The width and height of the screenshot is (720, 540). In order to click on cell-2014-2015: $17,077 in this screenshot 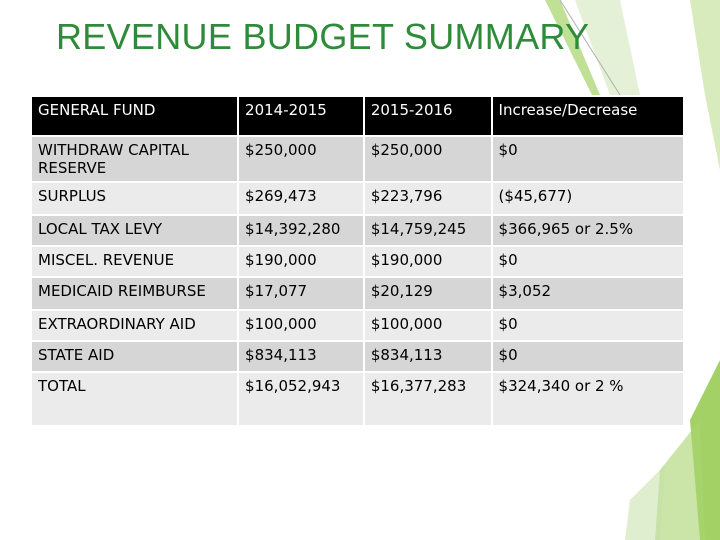, I will do `click(301, 293)`.